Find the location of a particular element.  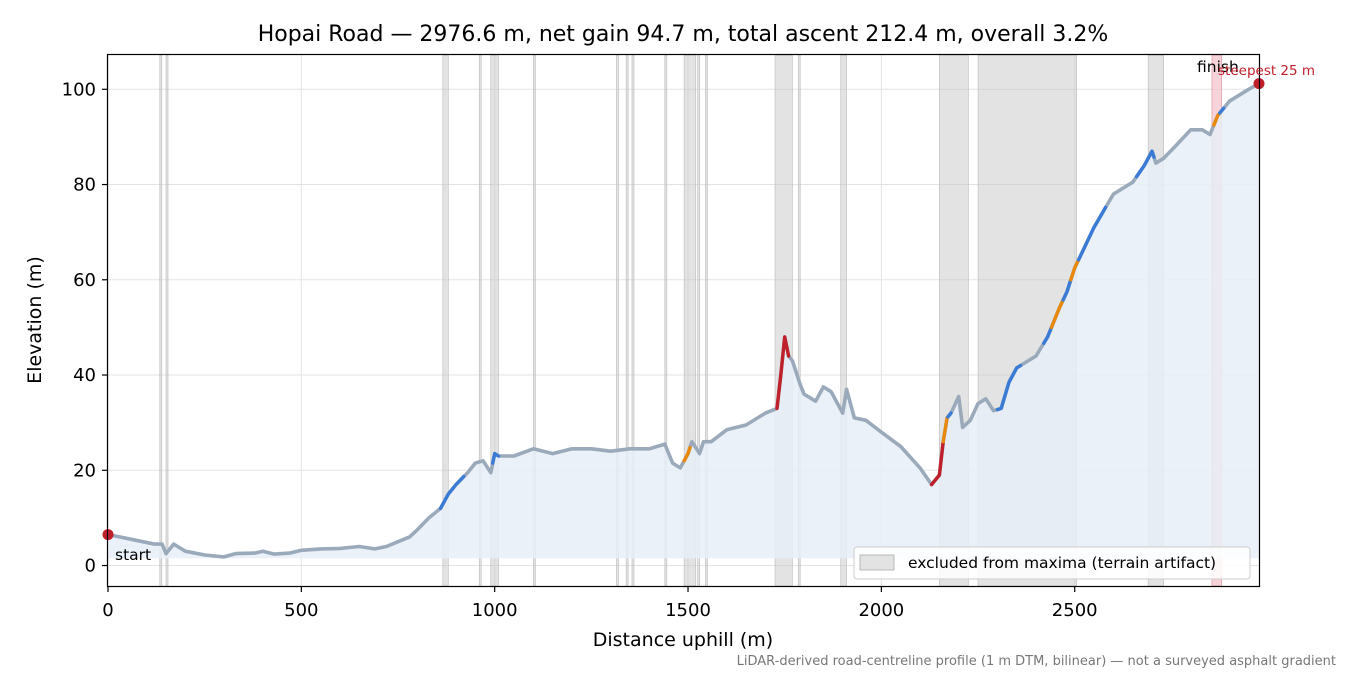

y-axis-ticks: 0 20 40 60 80 100 is located at coordinates (85, 328).